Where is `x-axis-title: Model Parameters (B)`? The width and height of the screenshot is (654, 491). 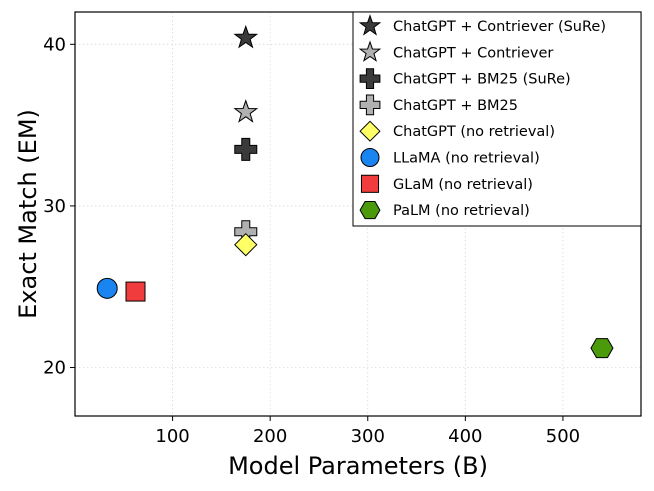
x-axis-title: Model Parameters (B) is located at coordinates (358, 466).